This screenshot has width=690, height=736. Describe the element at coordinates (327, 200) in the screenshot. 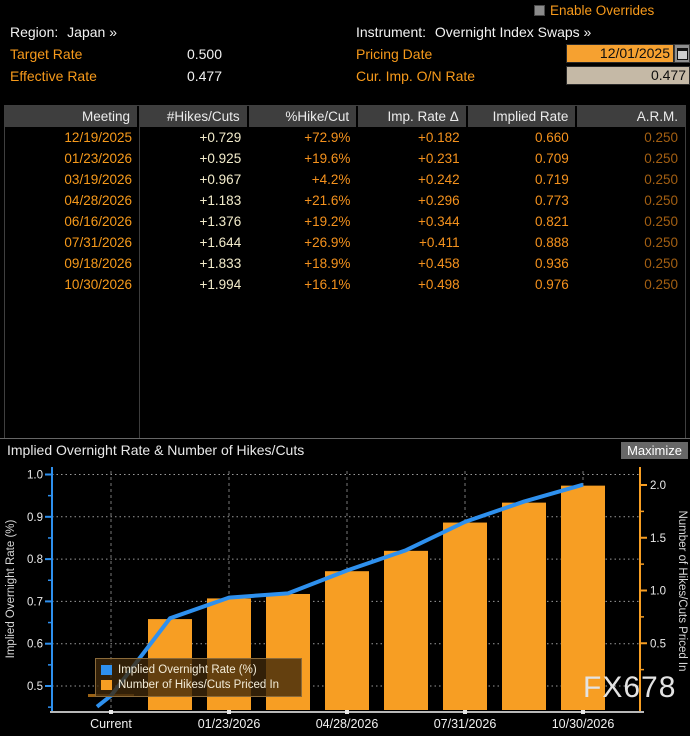

I see `table-cell: +21.6%` at that location.